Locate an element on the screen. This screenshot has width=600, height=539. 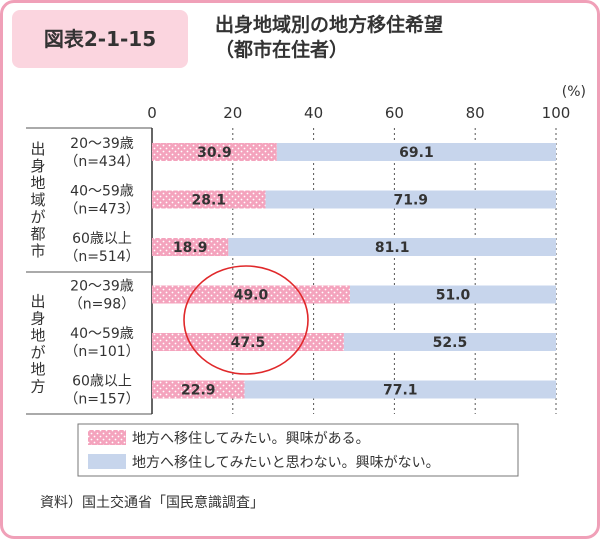
x-tick-label: 100 is located at coordinates (556, 113).